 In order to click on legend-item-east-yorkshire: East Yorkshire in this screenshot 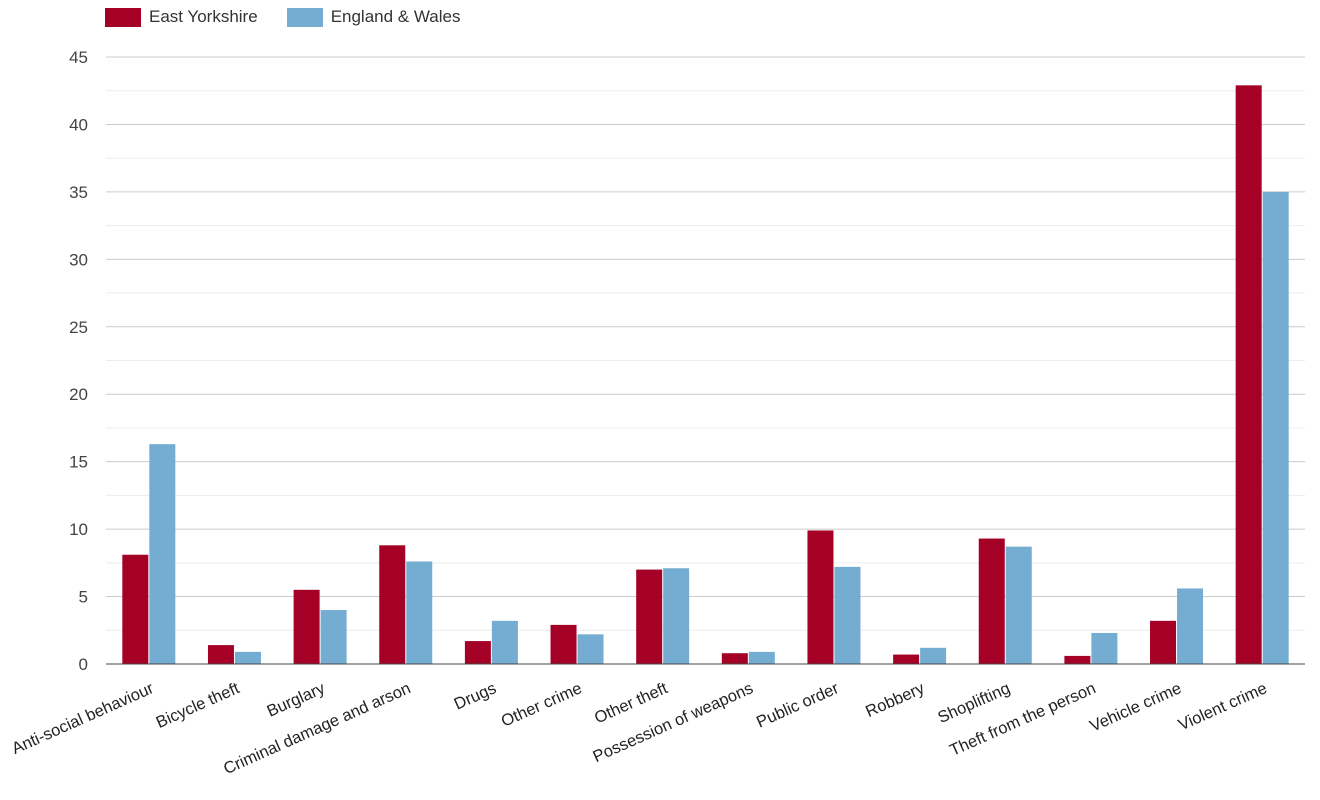, I will do `click(181, 17)`.